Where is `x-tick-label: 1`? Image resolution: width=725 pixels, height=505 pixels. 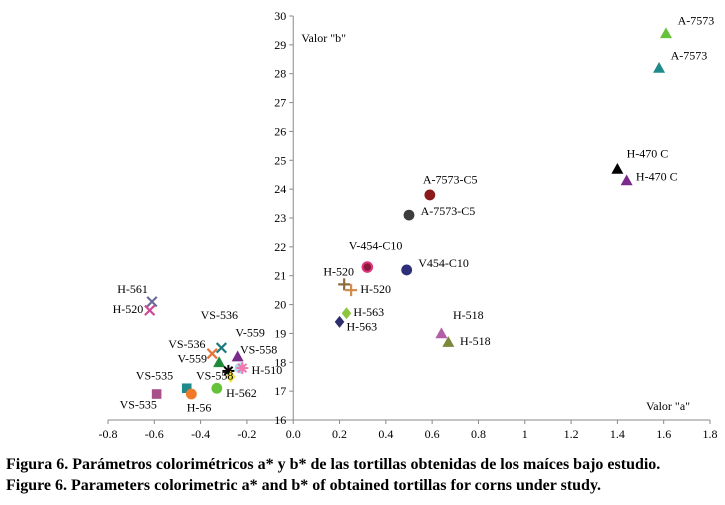
x-tick-label: 1 is located at coordinates (525, 434).